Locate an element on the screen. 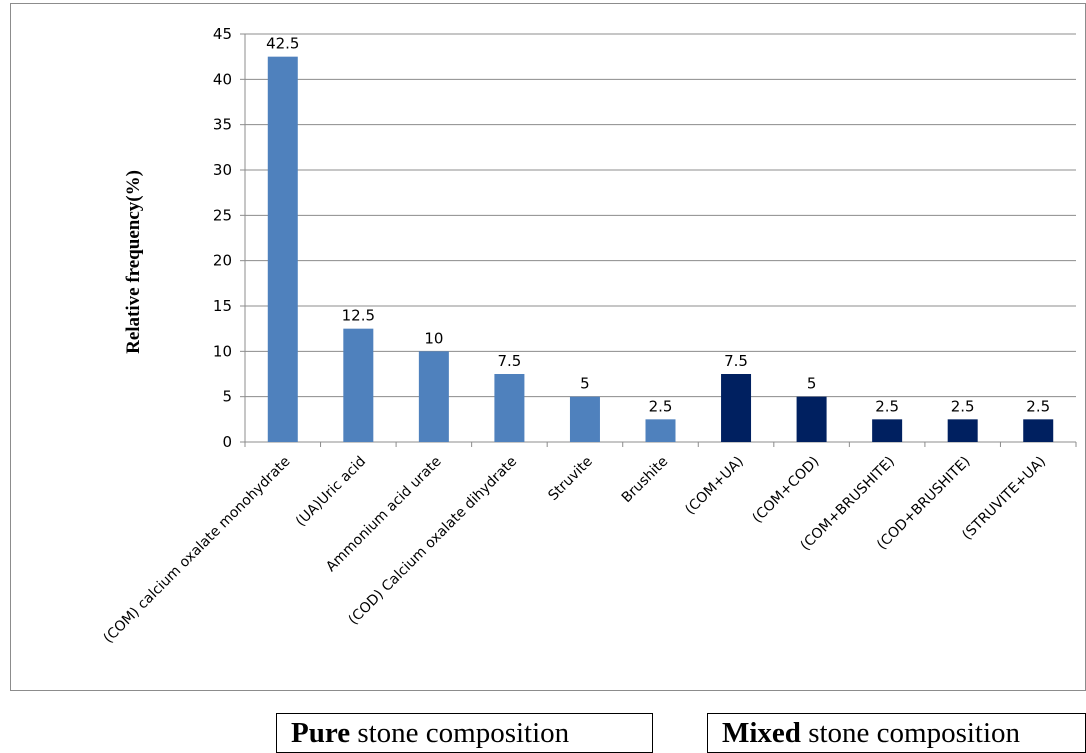 The width and height of the screenshot is (1086, 753). y-tick-label: 10 is located at coordinates (222, 351).